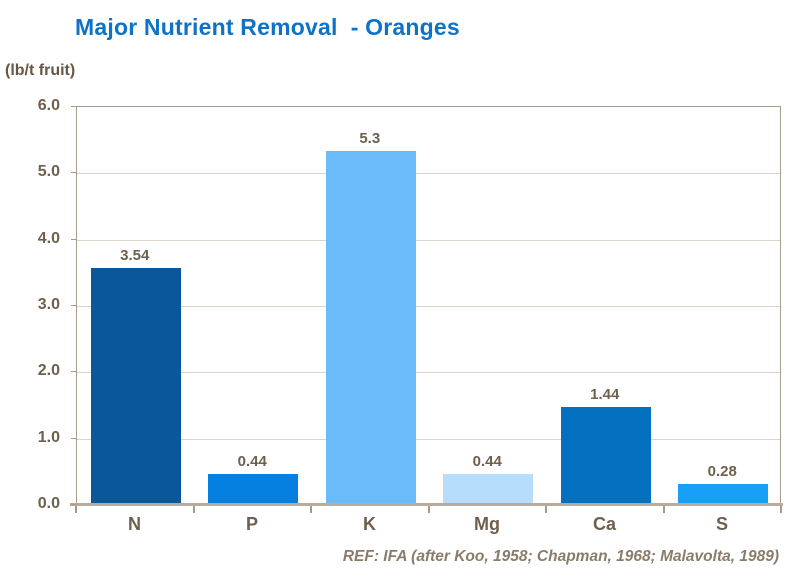 This screenshot has width=788, height=578. What do you see at coordinates (487, 461) in the screenshot?
I see `bar-value-label-Mg: 0.44` at bounding box center [487, 461].